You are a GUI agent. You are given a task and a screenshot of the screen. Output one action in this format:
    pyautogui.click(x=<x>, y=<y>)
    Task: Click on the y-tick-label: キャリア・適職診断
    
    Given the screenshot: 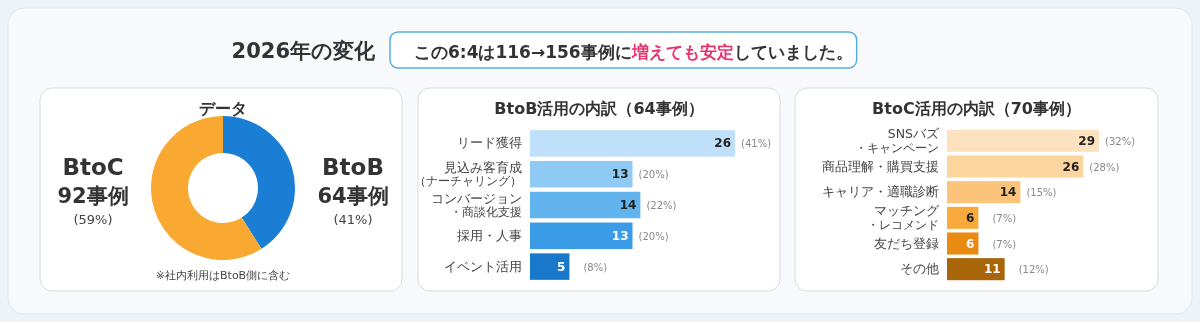 What is the action you would take?
    pyautogui.click(x=880, y=192)
    